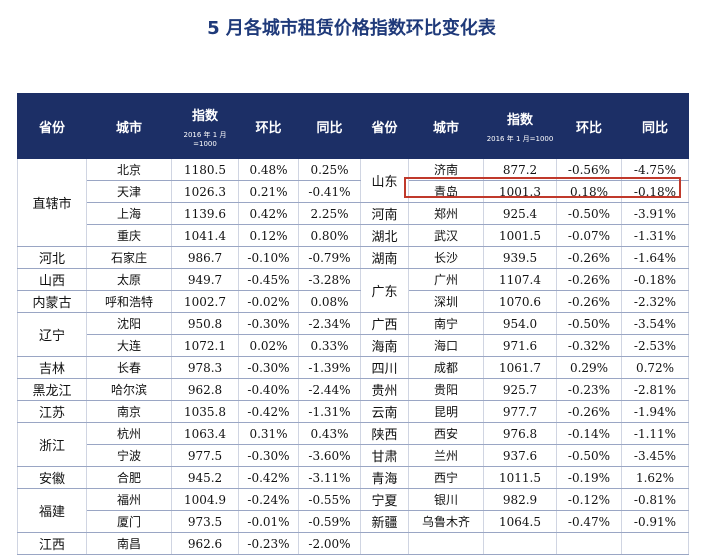 This screenshot has height=557, width=703. Describe the element at coordinates (129, 433) in the screenshot. I see `city-cell: 杭州` at that location.